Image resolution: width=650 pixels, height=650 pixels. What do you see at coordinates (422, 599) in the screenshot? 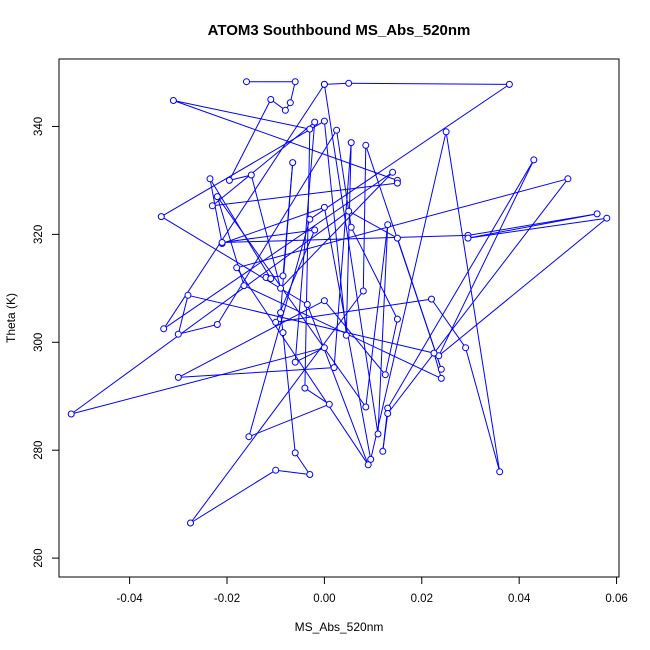
I see `x-tick-label: 0.02` at bounding box center [422, 599].